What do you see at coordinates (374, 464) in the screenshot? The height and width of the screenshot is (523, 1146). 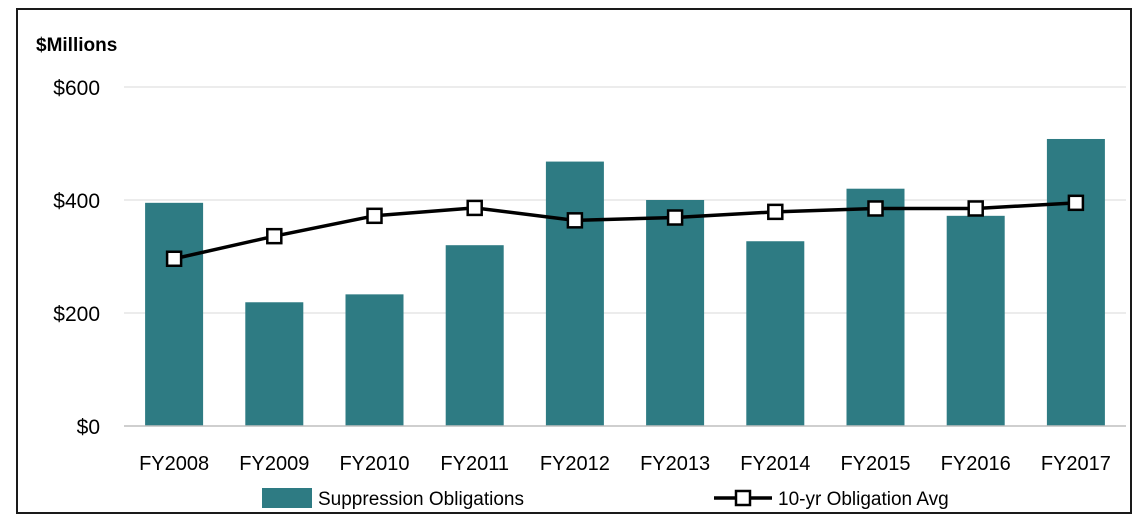 I see `x-tick-label: FY2010` at bounding box center [374, 464].